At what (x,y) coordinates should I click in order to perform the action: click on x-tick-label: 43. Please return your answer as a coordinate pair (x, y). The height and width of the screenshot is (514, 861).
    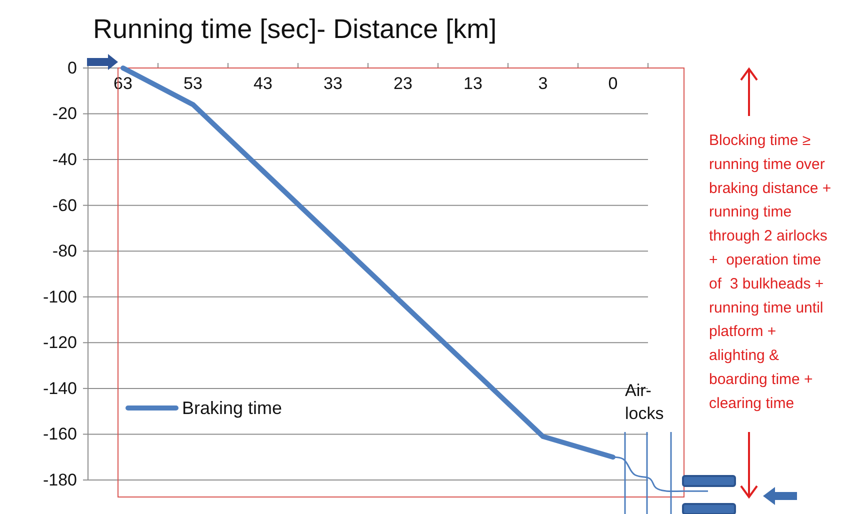
    Looking at the image, I should click on (263, 84).